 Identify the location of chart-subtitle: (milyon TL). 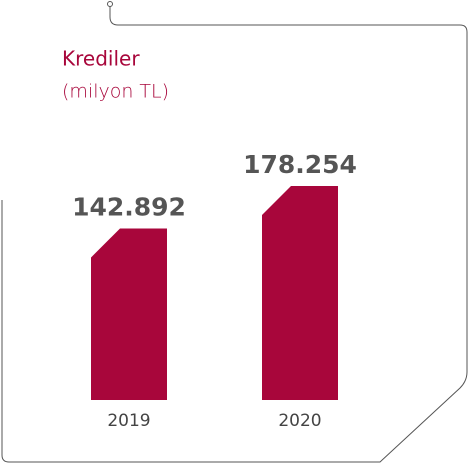
(115, 92).